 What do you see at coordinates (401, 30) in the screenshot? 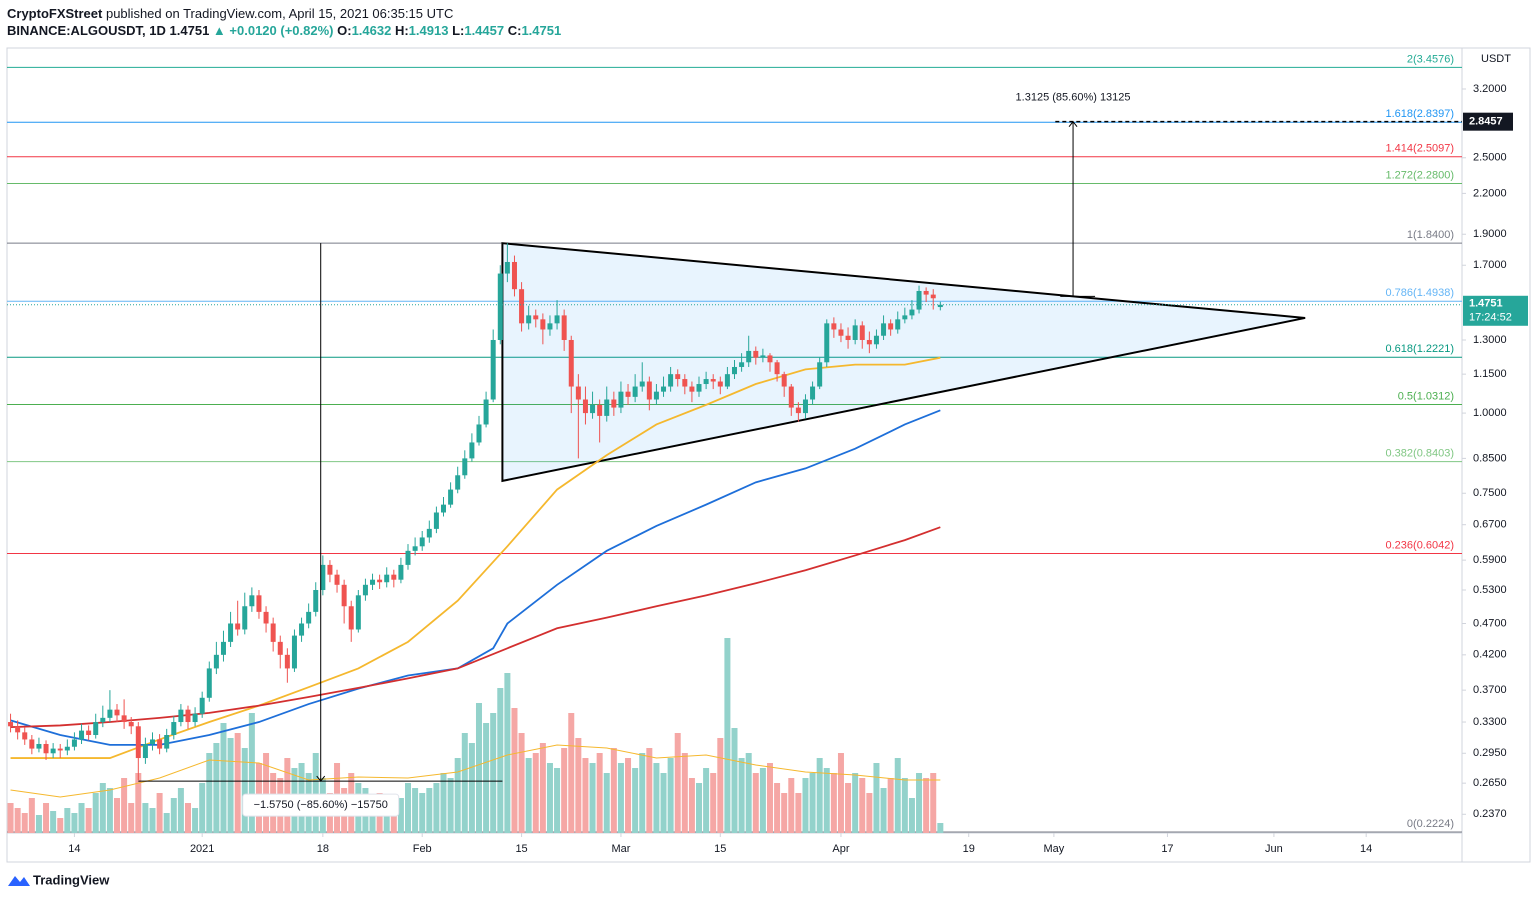
I see `h-label: H:` at bounding box center [401, 30].